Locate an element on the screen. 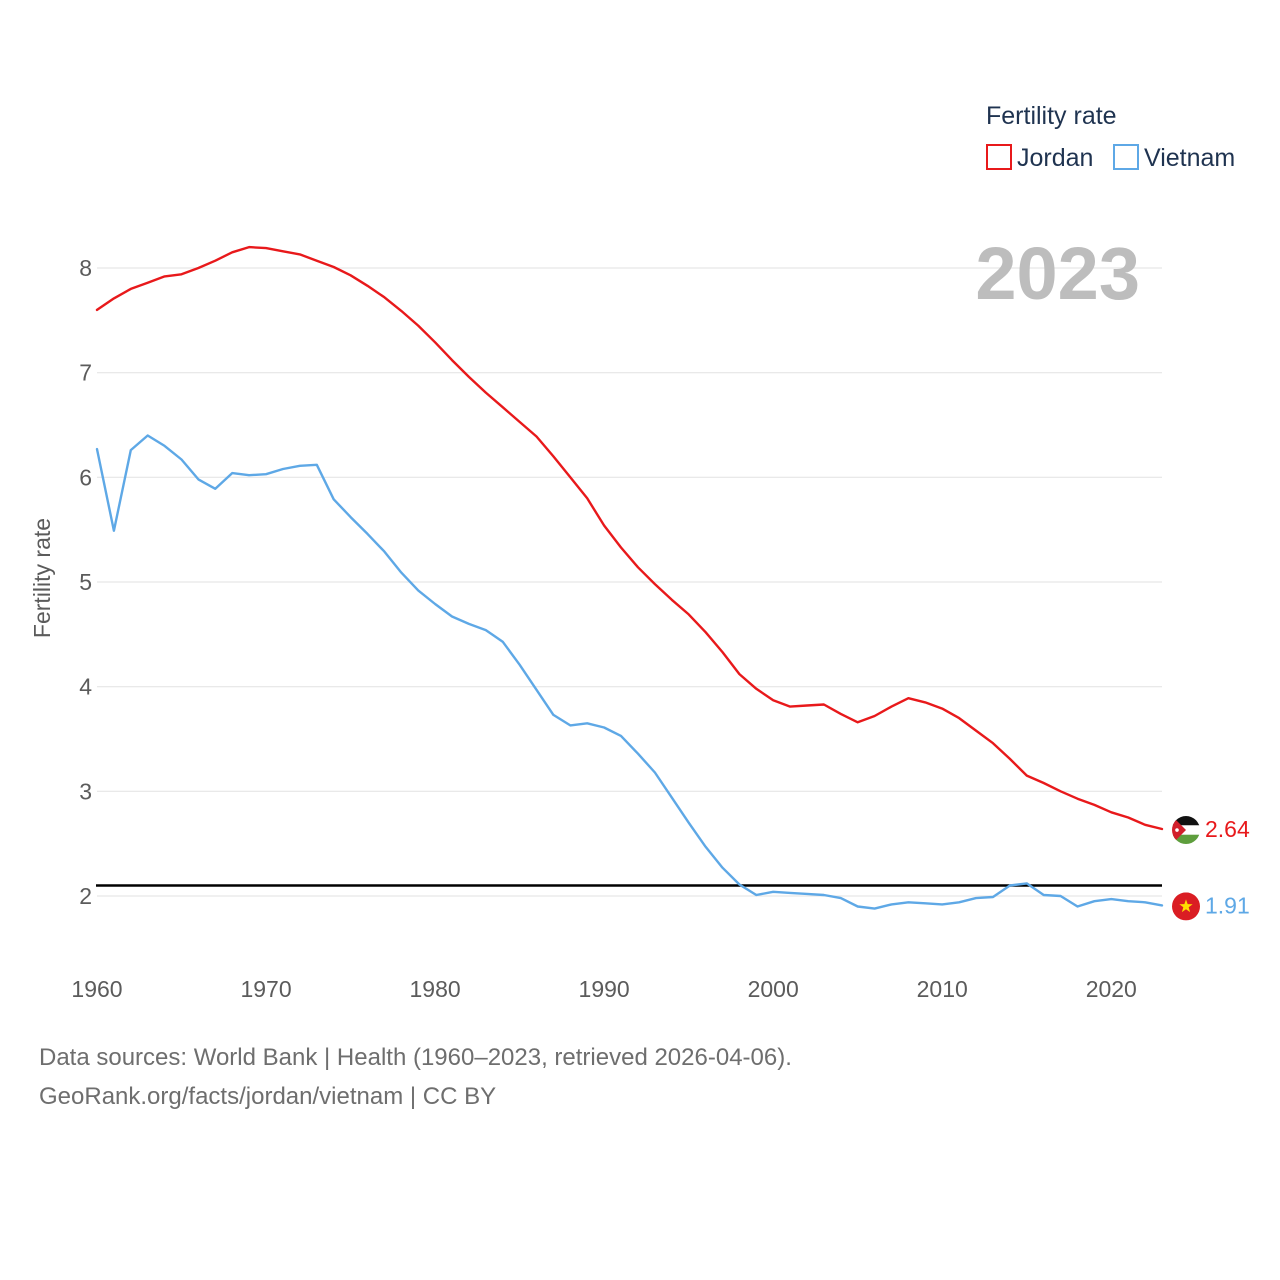 Image resolution: width=1280 pixels, height=1280 pixels. y-tick-label-2: 2 is located at coordinates (85, 896).